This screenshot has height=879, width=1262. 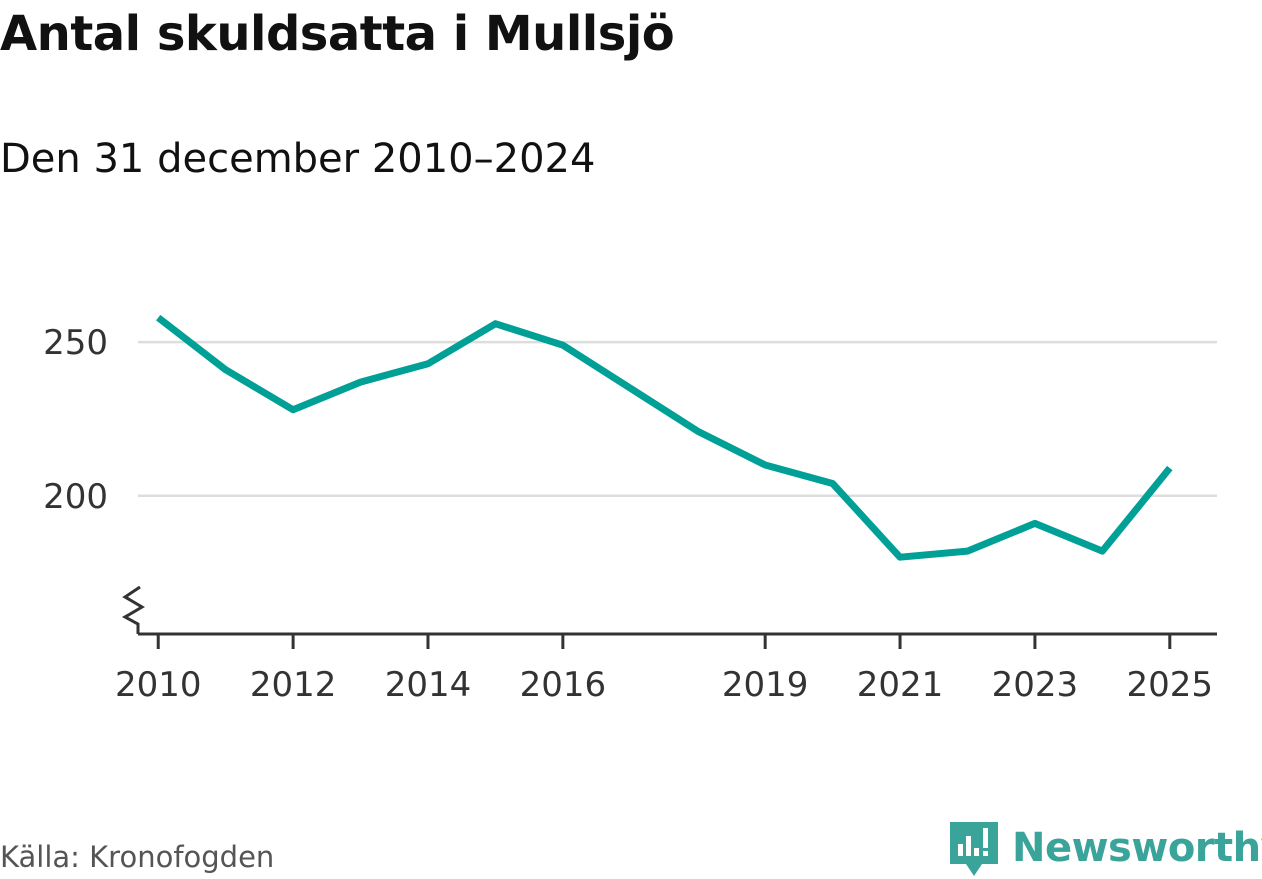 What do you see at coordinates (428, 685) in the screenshot?
I see `x-tick-label: 2014` at bounding box center [428, 685].